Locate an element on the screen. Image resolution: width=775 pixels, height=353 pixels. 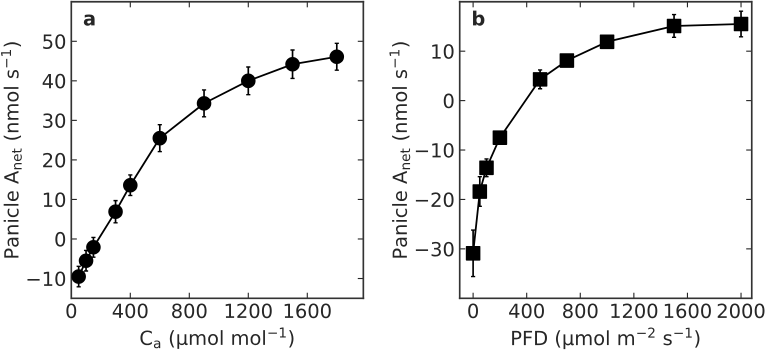
y-tick-label: −30 is located at coordinates (435, 249).